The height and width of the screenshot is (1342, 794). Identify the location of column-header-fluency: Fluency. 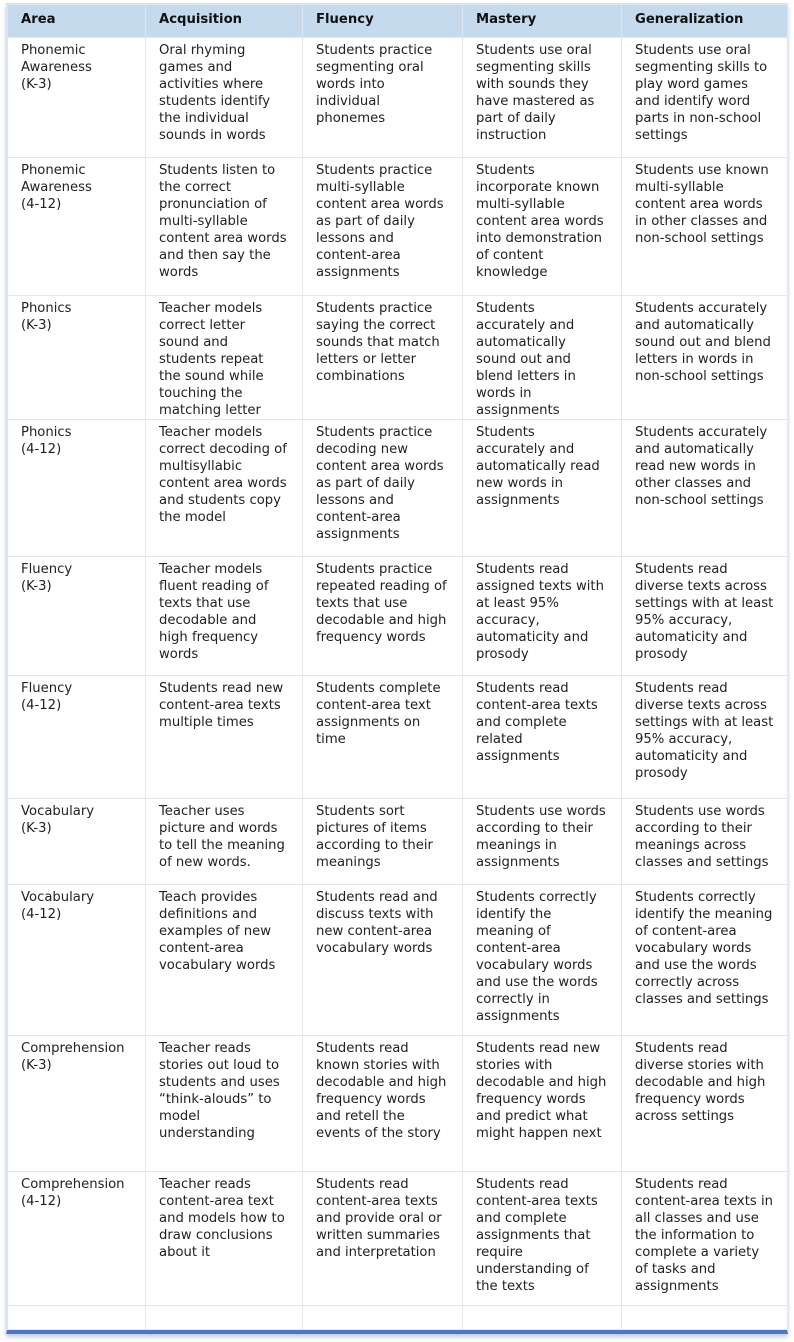
(382, 21).